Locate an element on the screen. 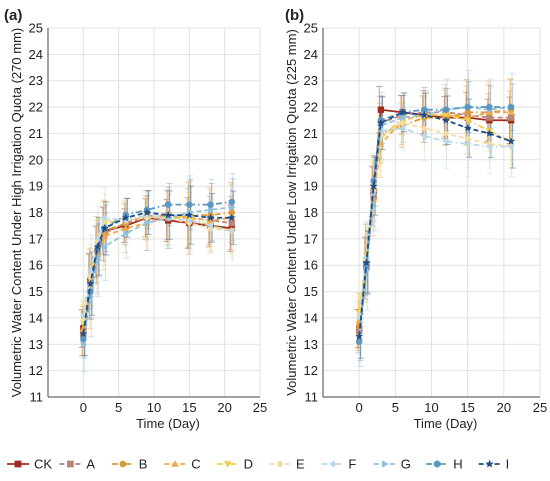 This screenshot has height=481, width=550. y-tick-label: 19 is located at coordinates (36, 186).